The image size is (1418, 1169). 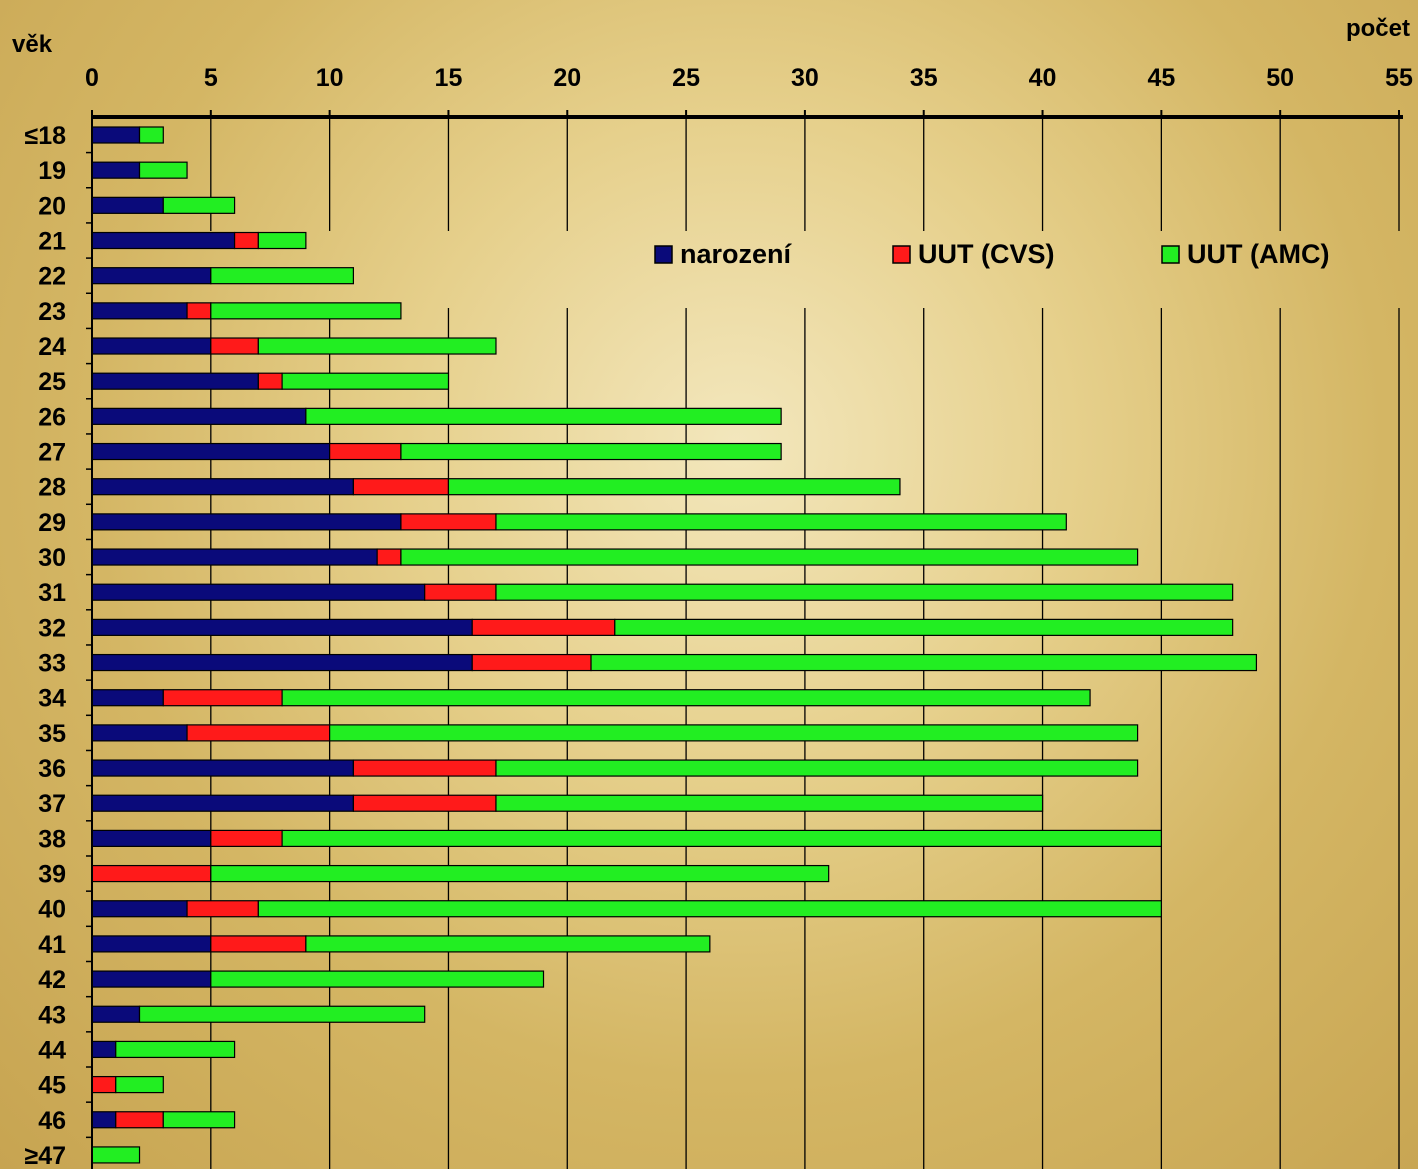 What do you see at coordinates (736, 254) in the screenshot?
I see `legend-label: narození` at bounding box center [736, 254].